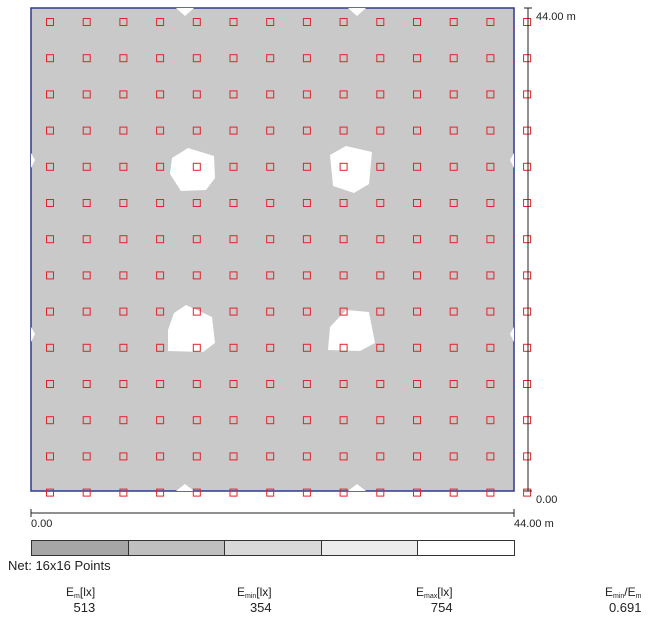 The width and height of the screenshot is (672, 630). I want to click on stat-em-value: 513, so click(84, 607).